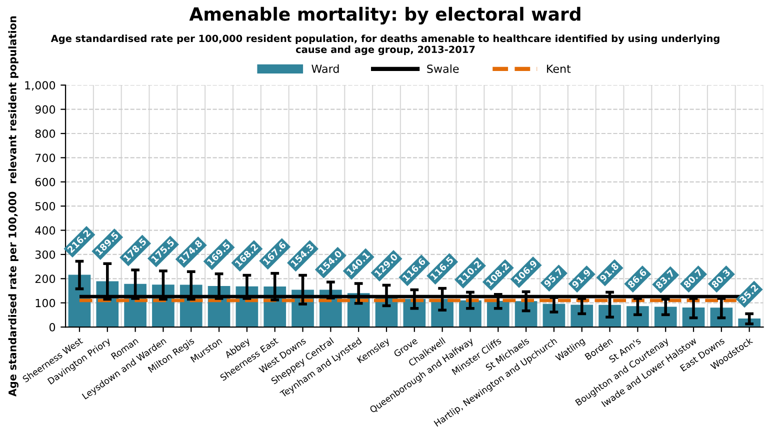 The height and width of the screenshot is (448, 771). What do you see at coordinates (325, 68) in the screenshot?
I see `legend-label: Ward` at bounding box center [325, 68].